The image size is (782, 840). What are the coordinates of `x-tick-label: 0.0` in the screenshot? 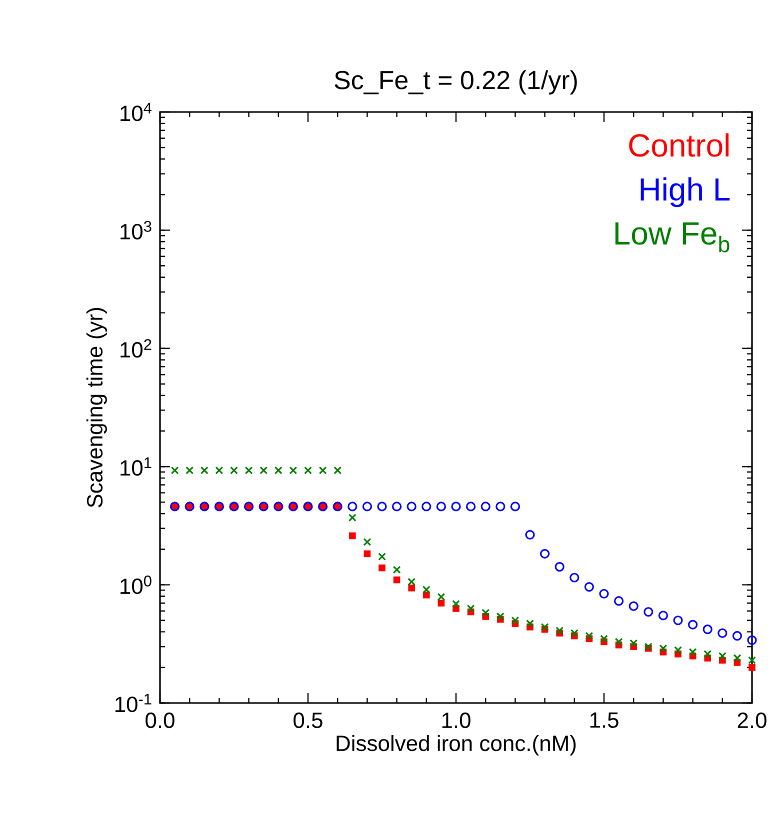 It's located at (160, 720).